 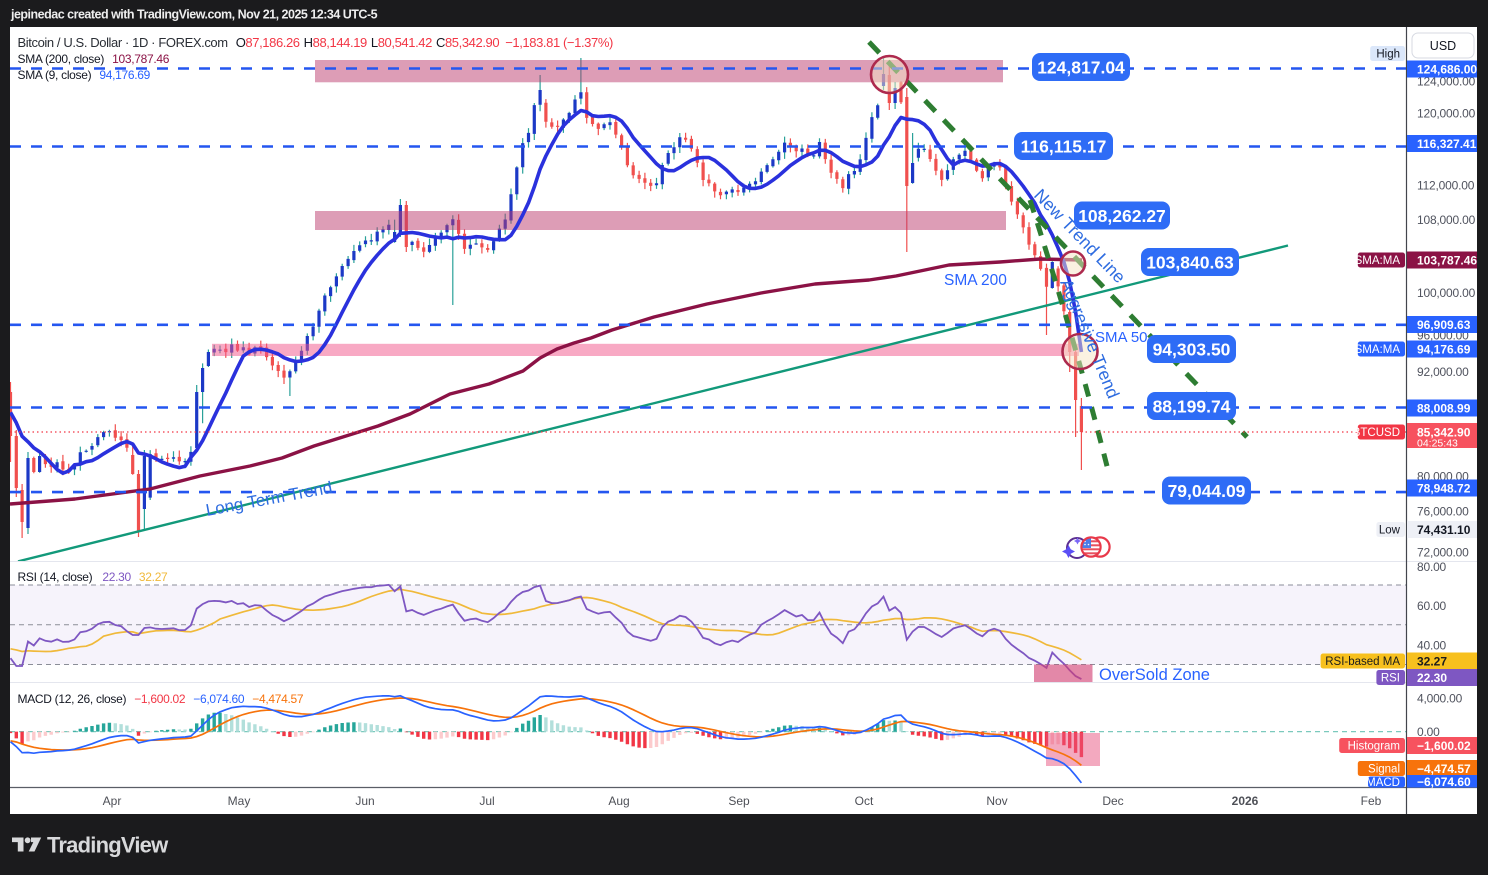 I want to click on svg-text: 85,342.90, so click(x=1444, y=433).